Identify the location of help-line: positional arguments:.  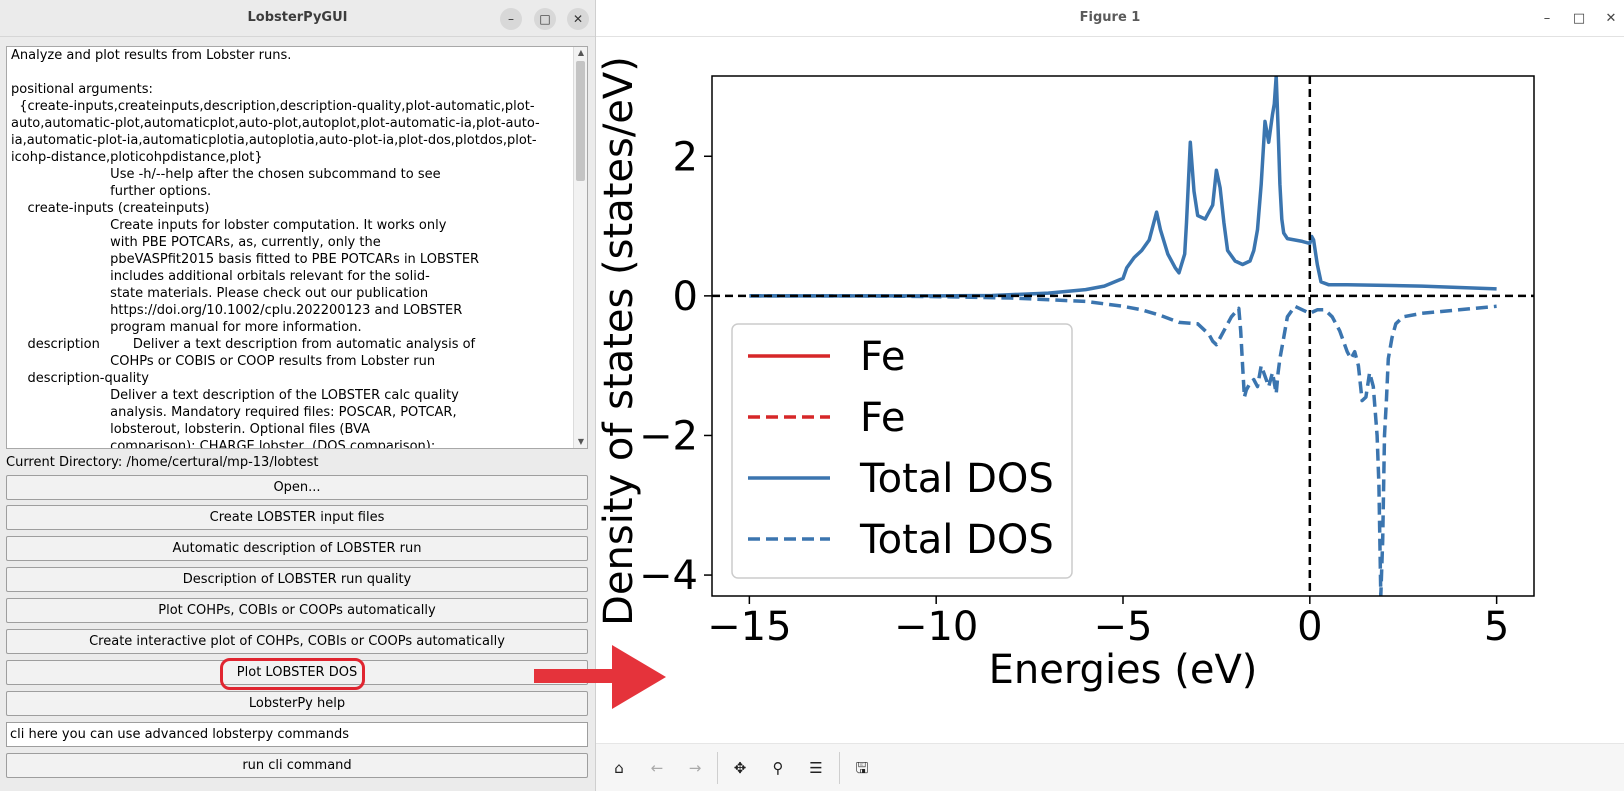
(82, 89).